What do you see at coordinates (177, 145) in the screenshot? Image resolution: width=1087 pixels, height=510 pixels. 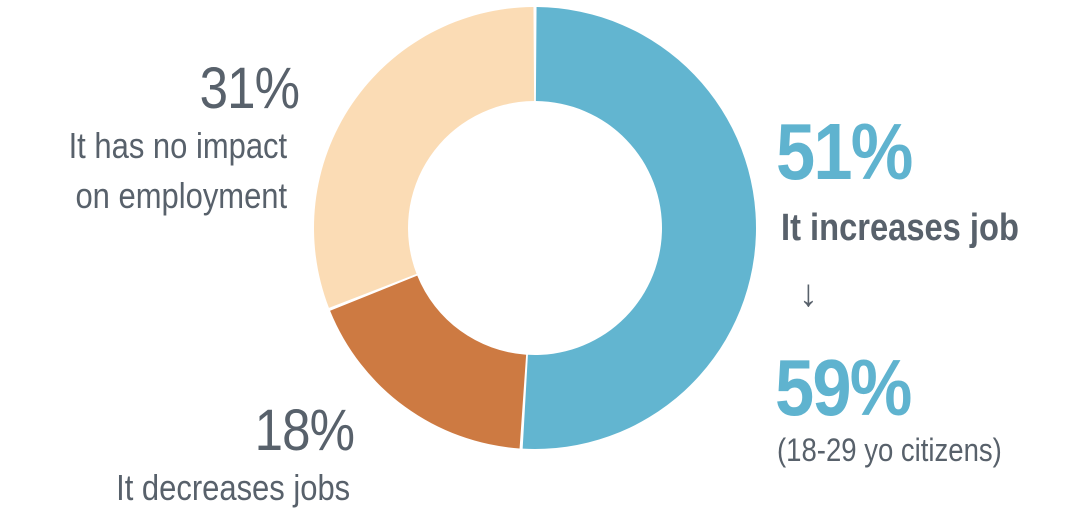 I see `no-impact-label-line1: It has no impact` at bounding box center [177, 145].